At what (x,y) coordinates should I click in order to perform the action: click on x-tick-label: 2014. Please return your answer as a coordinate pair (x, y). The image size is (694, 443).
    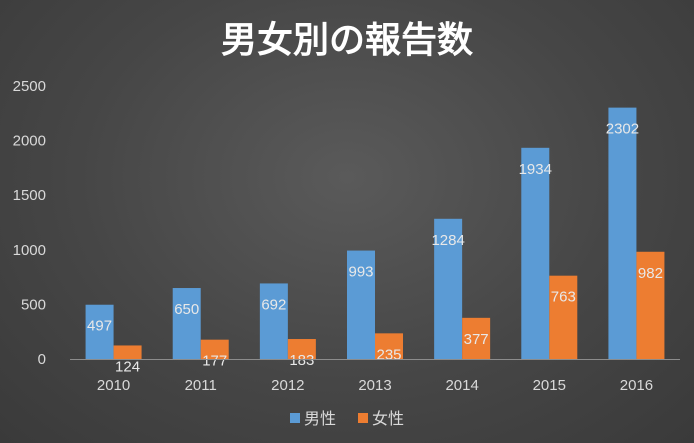
    Looking at the image, I should click on (461, 385).